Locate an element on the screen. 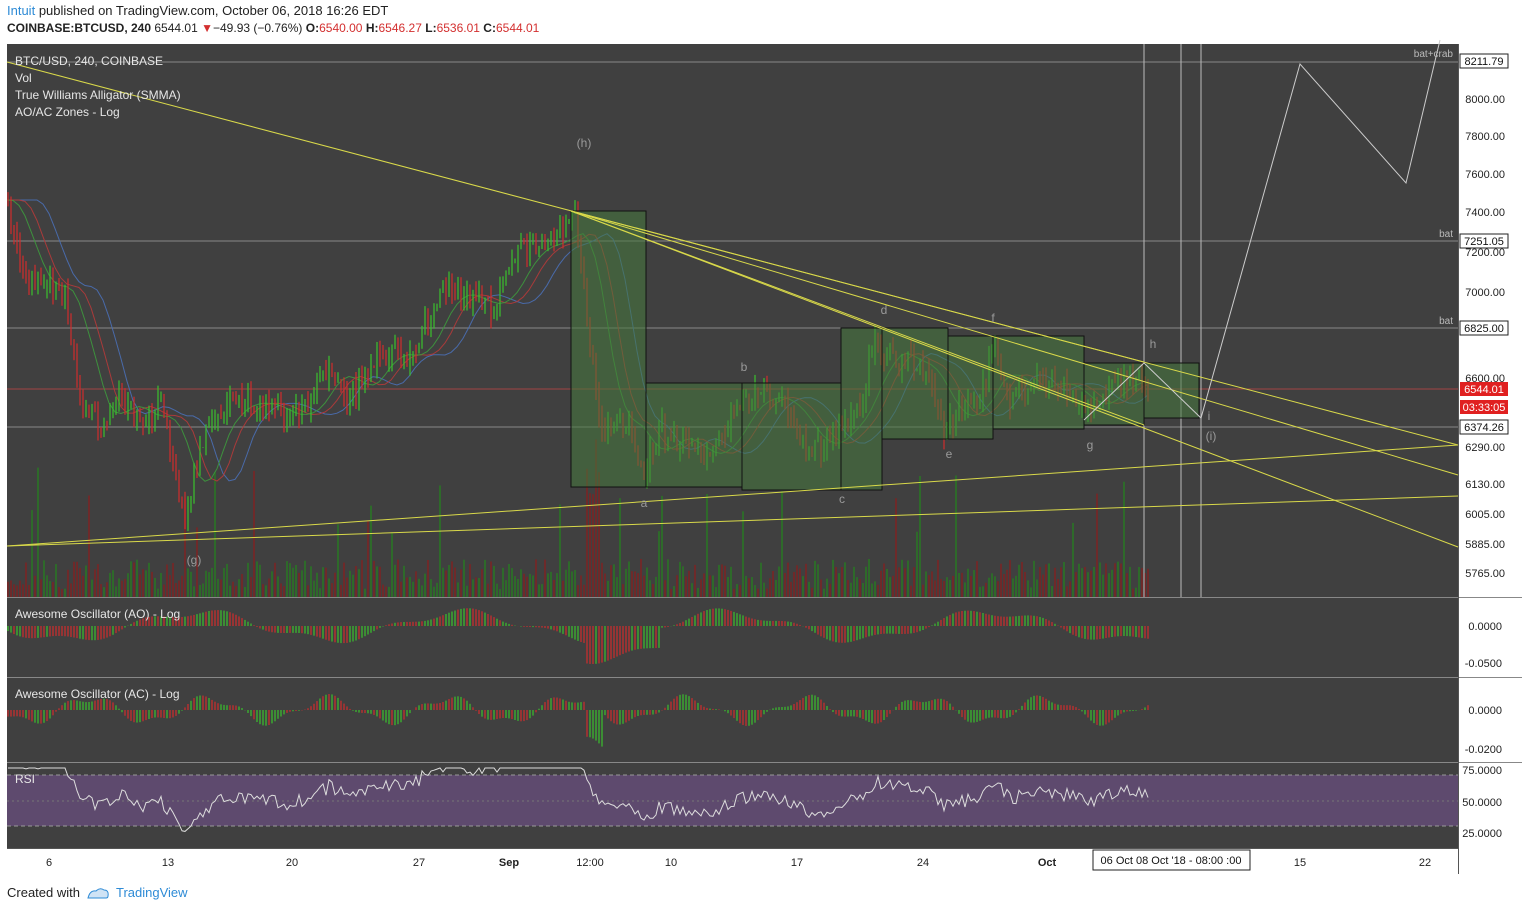 The width and height of the screenshot is (1522, 911). oscillator-tick: -0.0200 is located at coordinates (1483, 750).